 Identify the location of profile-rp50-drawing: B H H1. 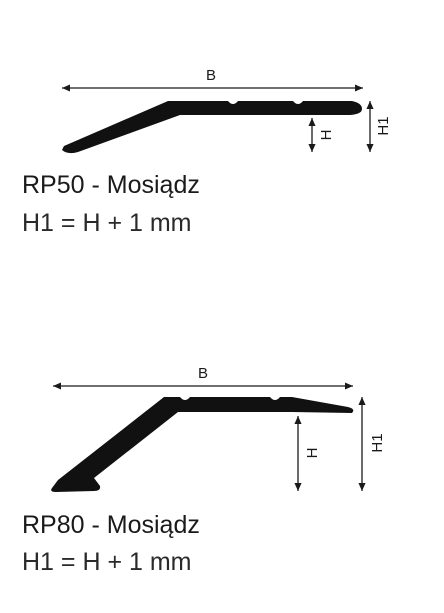
(227, 110).